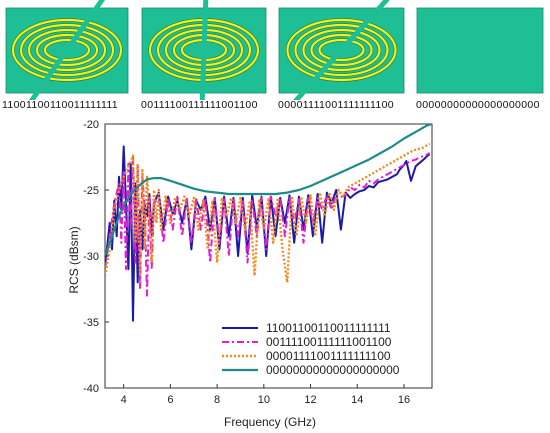  I want to click on x-tick-label: 14, so click(357, 400).